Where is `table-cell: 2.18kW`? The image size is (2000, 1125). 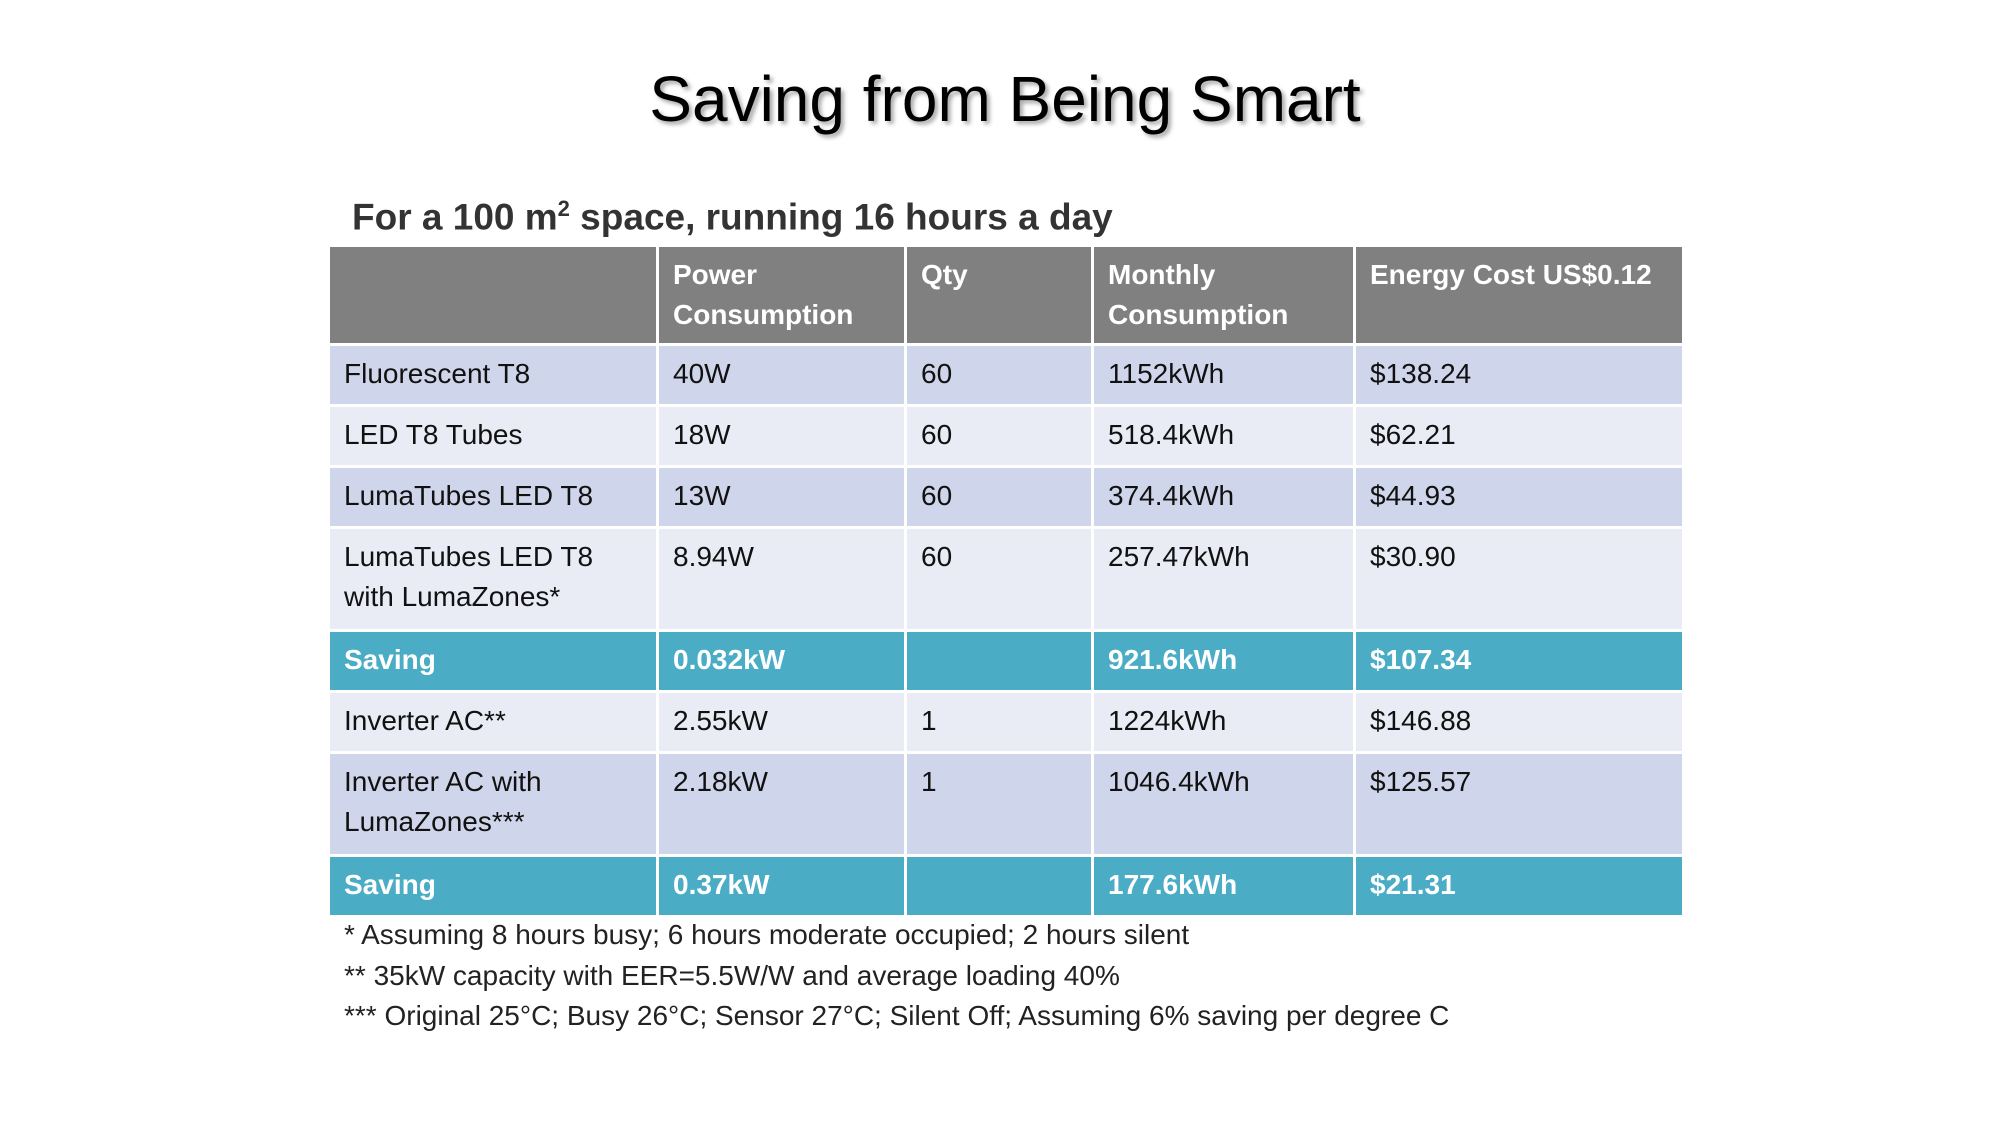
table-cell: 2.18kW is located at coordinates (781, 804).